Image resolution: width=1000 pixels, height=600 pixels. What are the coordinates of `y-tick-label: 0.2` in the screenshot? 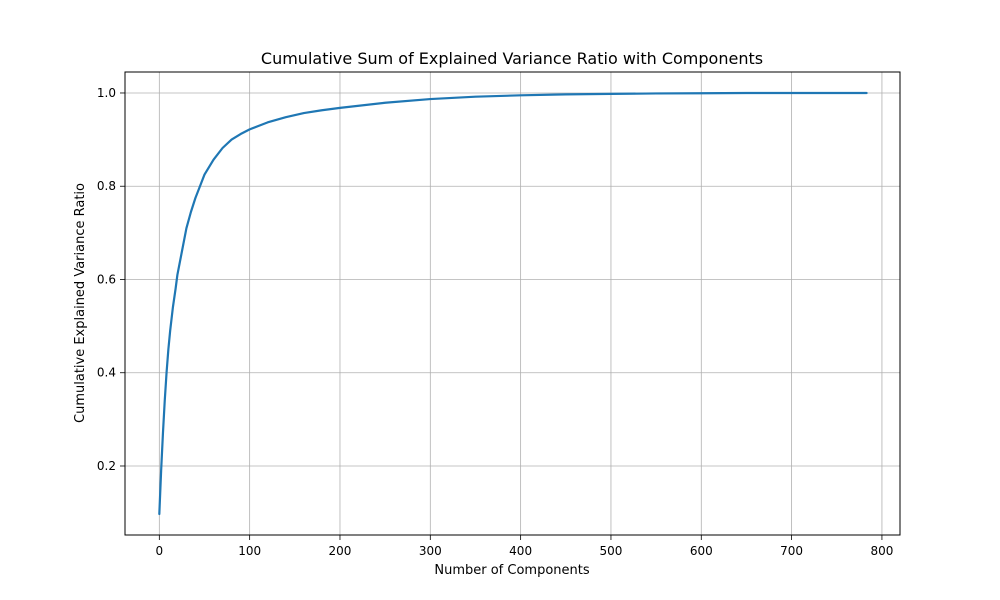 It's located at (106, 466).